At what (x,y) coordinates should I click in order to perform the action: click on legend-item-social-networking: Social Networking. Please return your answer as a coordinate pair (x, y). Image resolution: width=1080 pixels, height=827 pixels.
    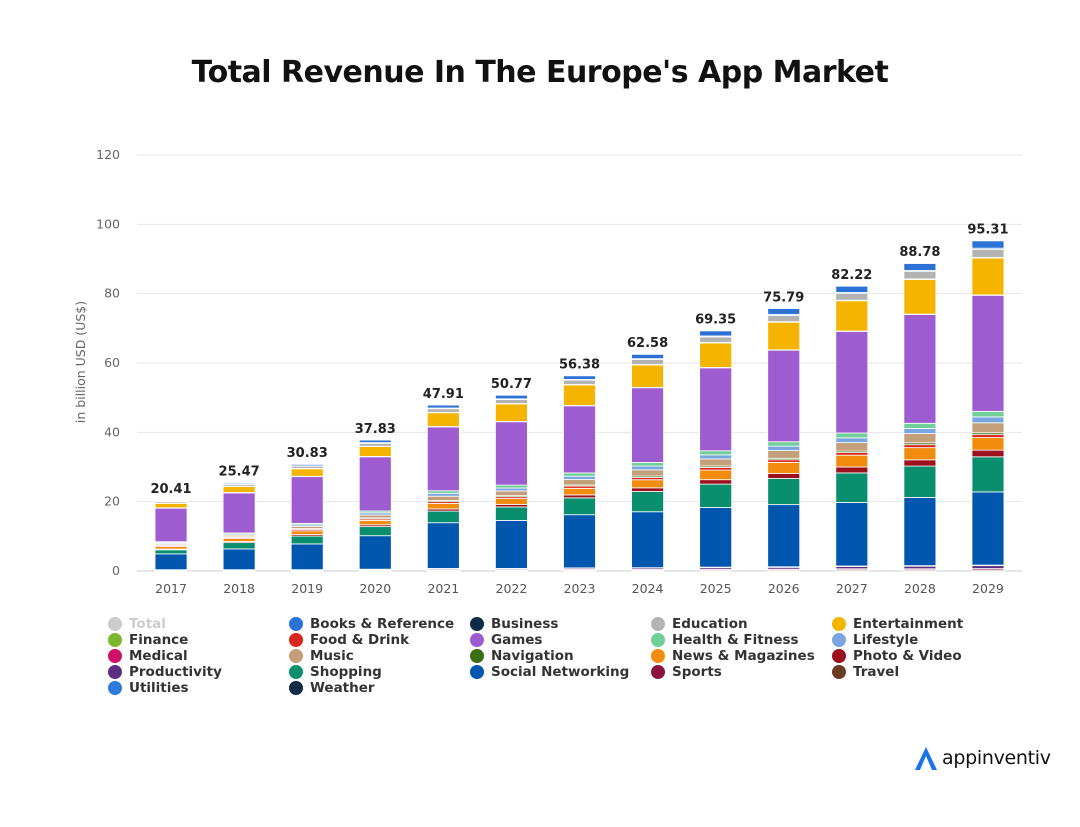
    Looking at the image, I should click on (560, 672).